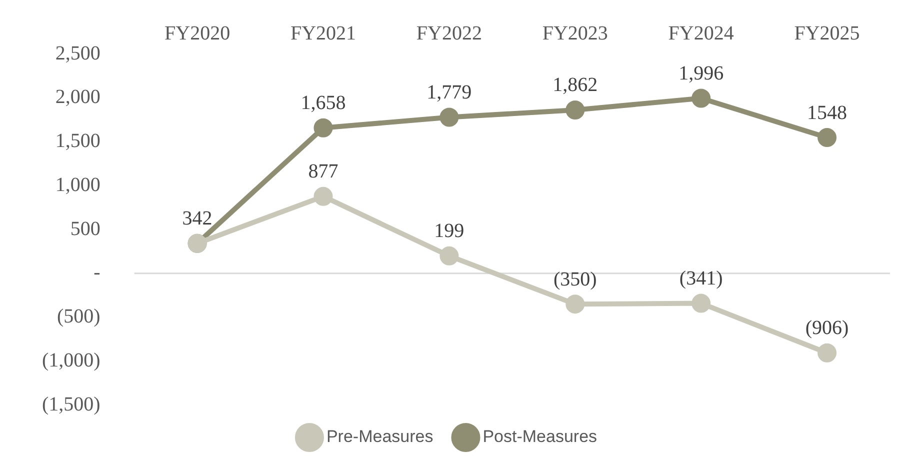 The image size is (912, 464). I want to click on data-label: 877, so click(323, 171).